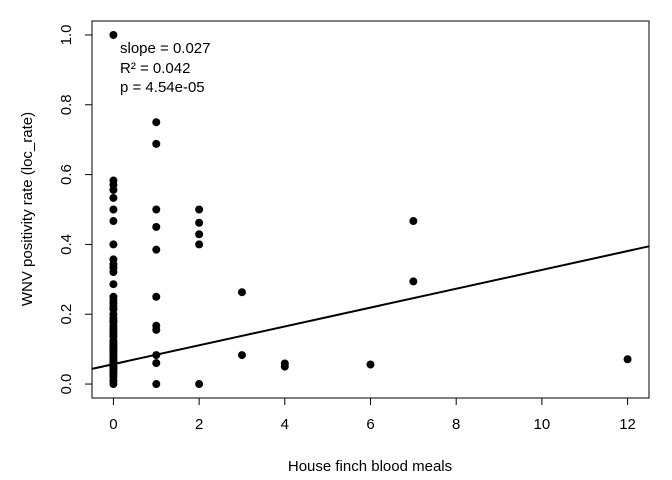 This screenshot has height=480, width=672. Describe the element at coordinates (66, 244) in the screenshot. I see `y-tick-label: 0.4` at that location.